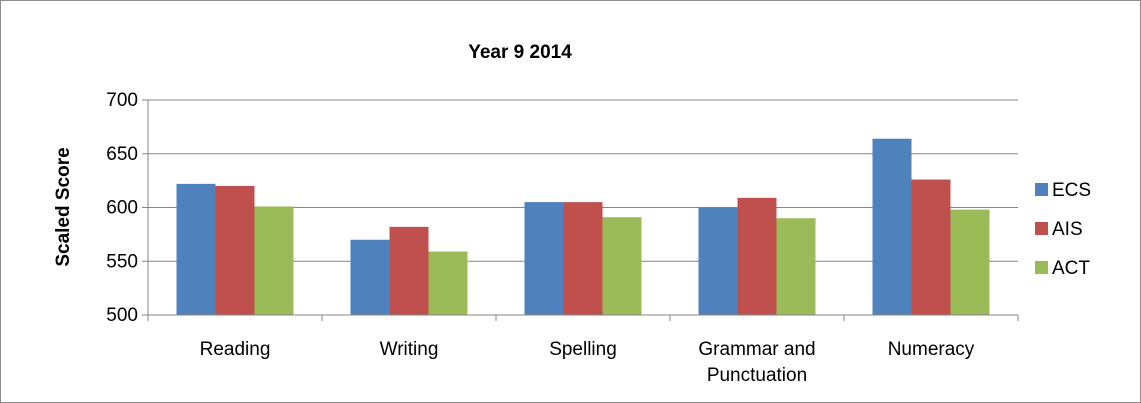 This screenshot has width=1141, height=403. Describe the element at coordinates (756, 349) in the screenshot. I see `x-tick-label: Grammar and` at that location.